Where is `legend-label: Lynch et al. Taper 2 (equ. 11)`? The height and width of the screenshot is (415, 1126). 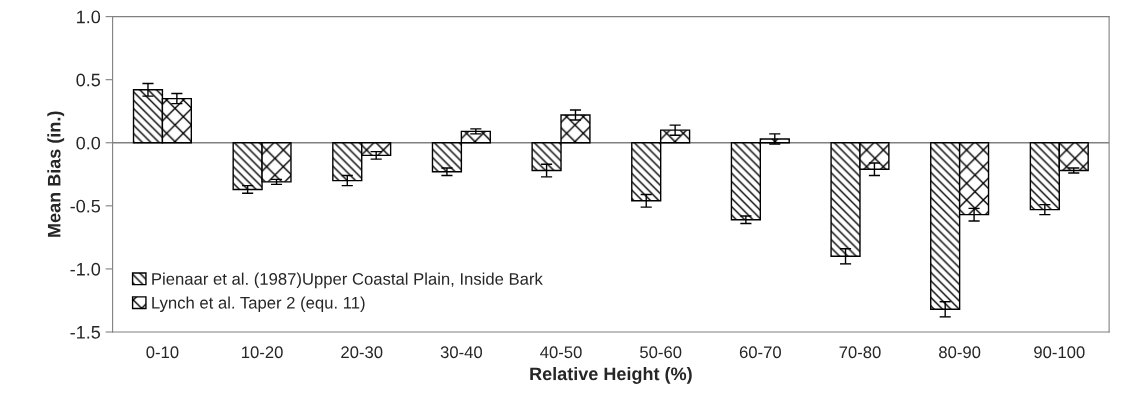
legend-label: Lynch et al. Taper 2 (equ. 11) is located at coordinates (258, 304).